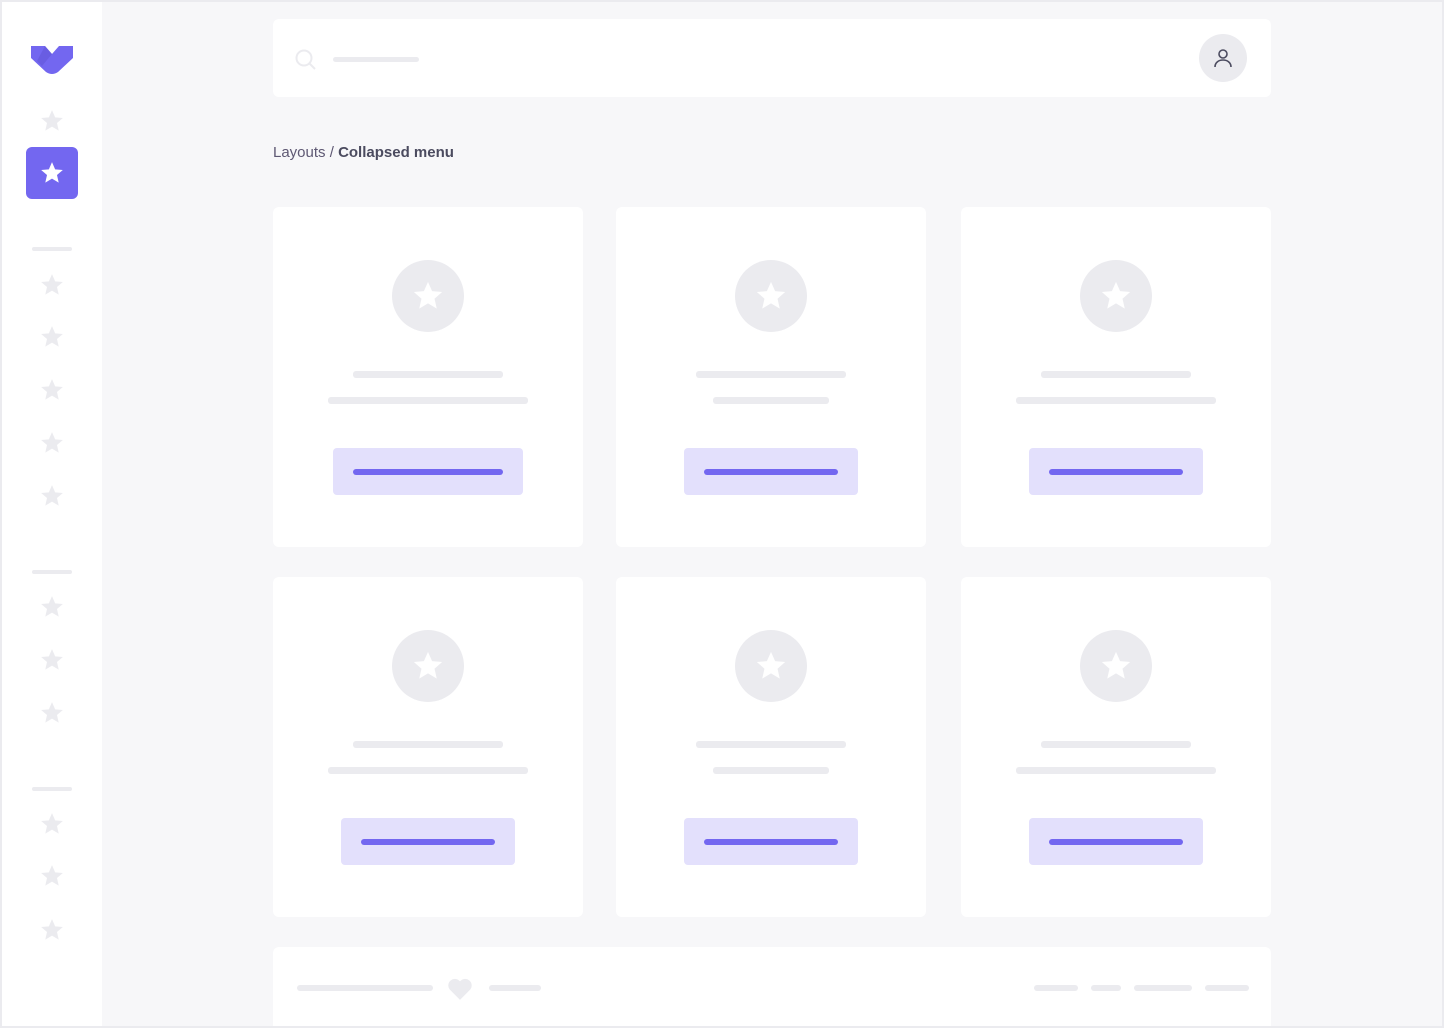  Describe the element at coordinates (460, 989) in the screenshot. I see `heart-icon` at that location.